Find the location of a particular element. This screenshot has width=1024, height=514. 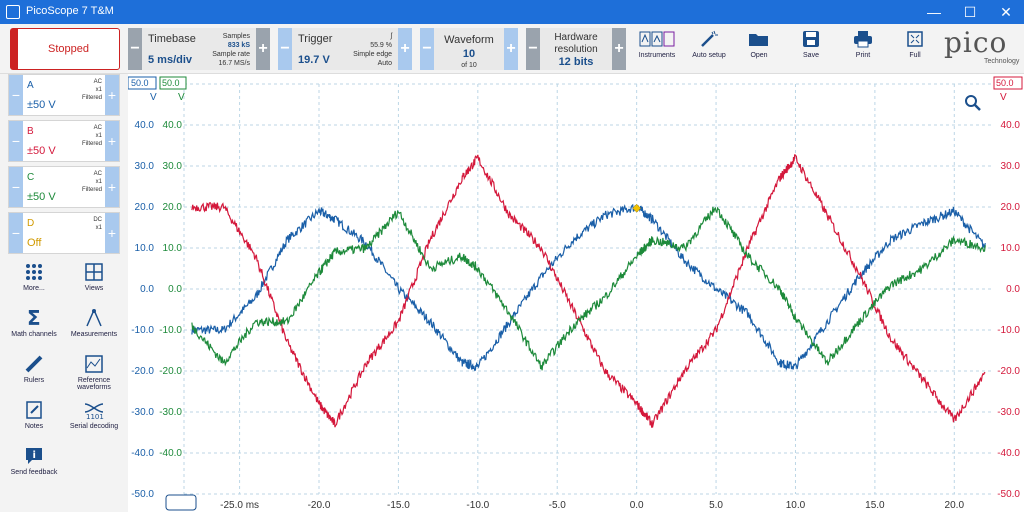

folder-icon is located at coordinates (758, 40).